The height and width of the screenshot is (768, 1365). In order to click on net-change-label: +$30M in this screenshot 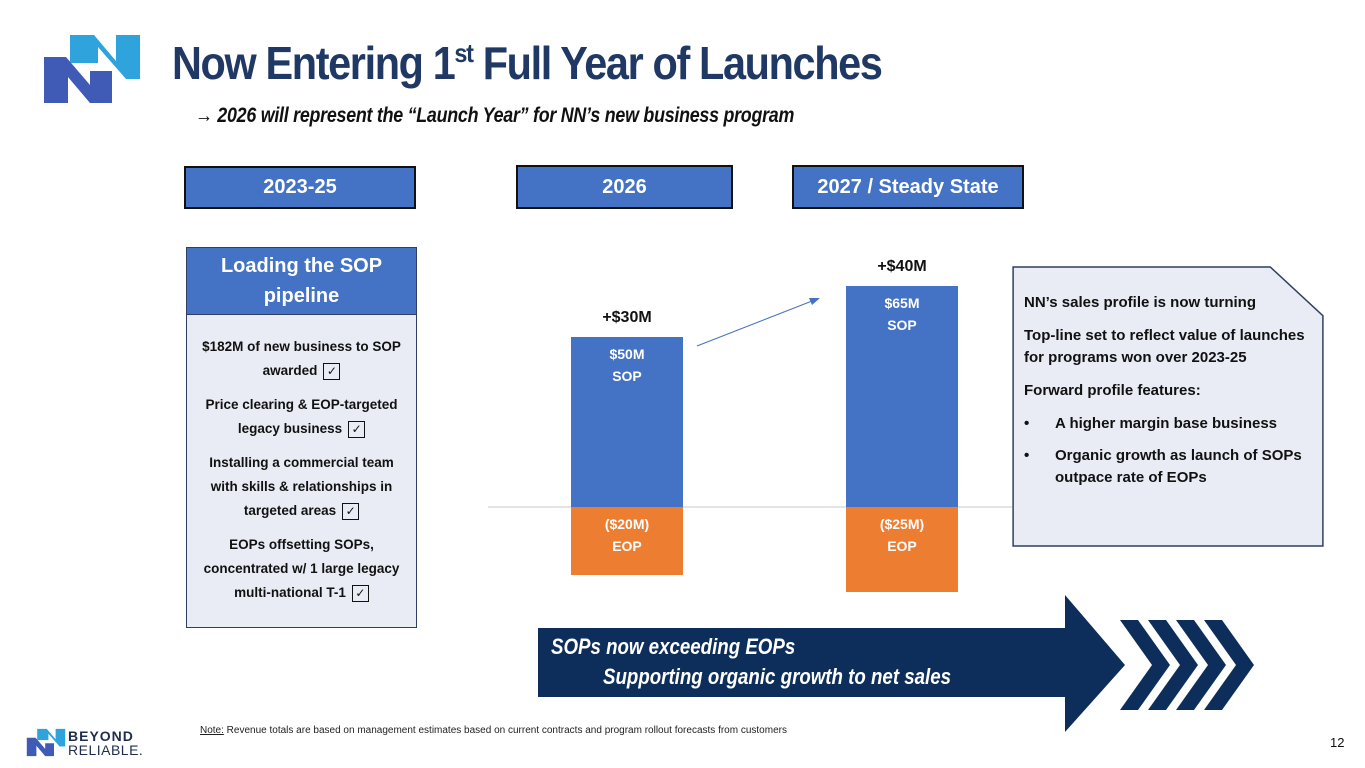, I will do `click(627, 317)`.